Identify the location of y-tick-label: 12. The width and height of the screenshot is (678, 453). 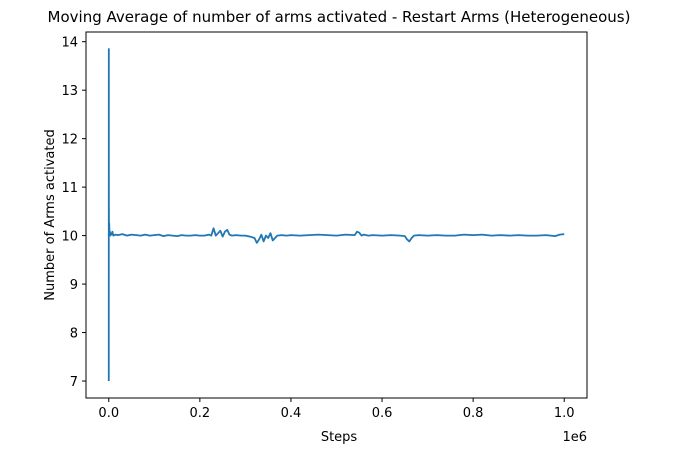
(69, 140).